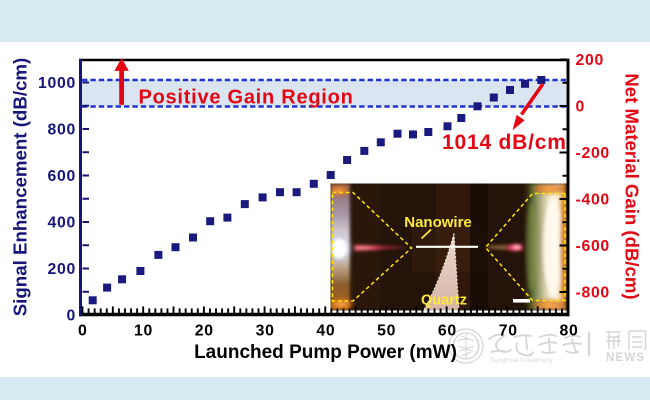 Image resolution: width=650 pixels, height=400 pixels. Describe the element at coordinates (246, 98) in the screenshot. I see `svg-text: Positive Gain Region` at that location.